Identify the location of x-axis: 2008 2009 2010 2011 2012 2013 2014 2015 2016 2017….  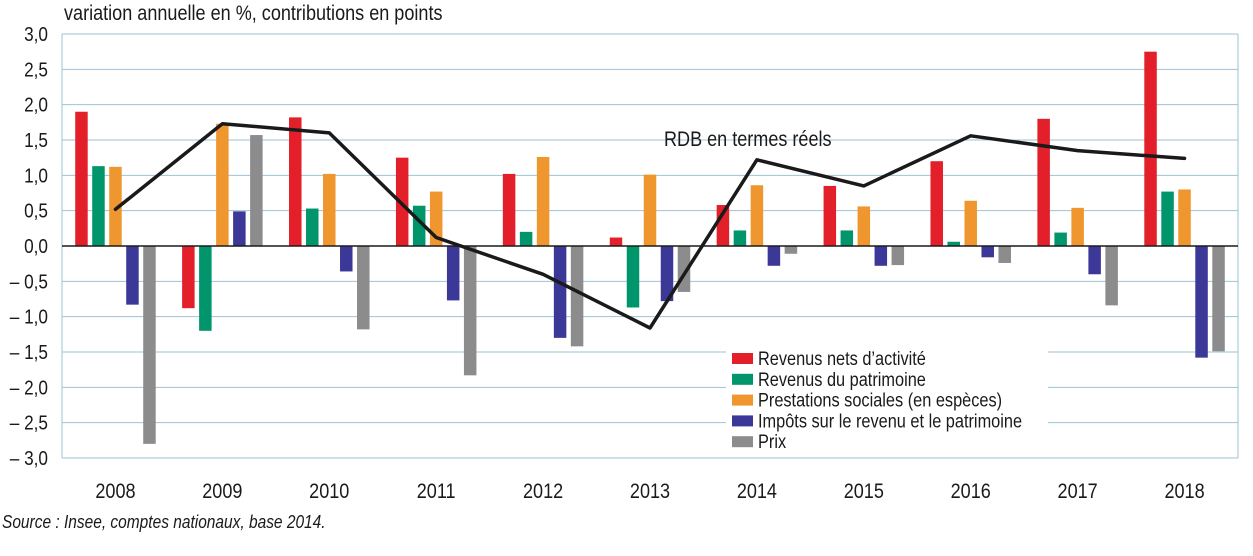
(649, 492).